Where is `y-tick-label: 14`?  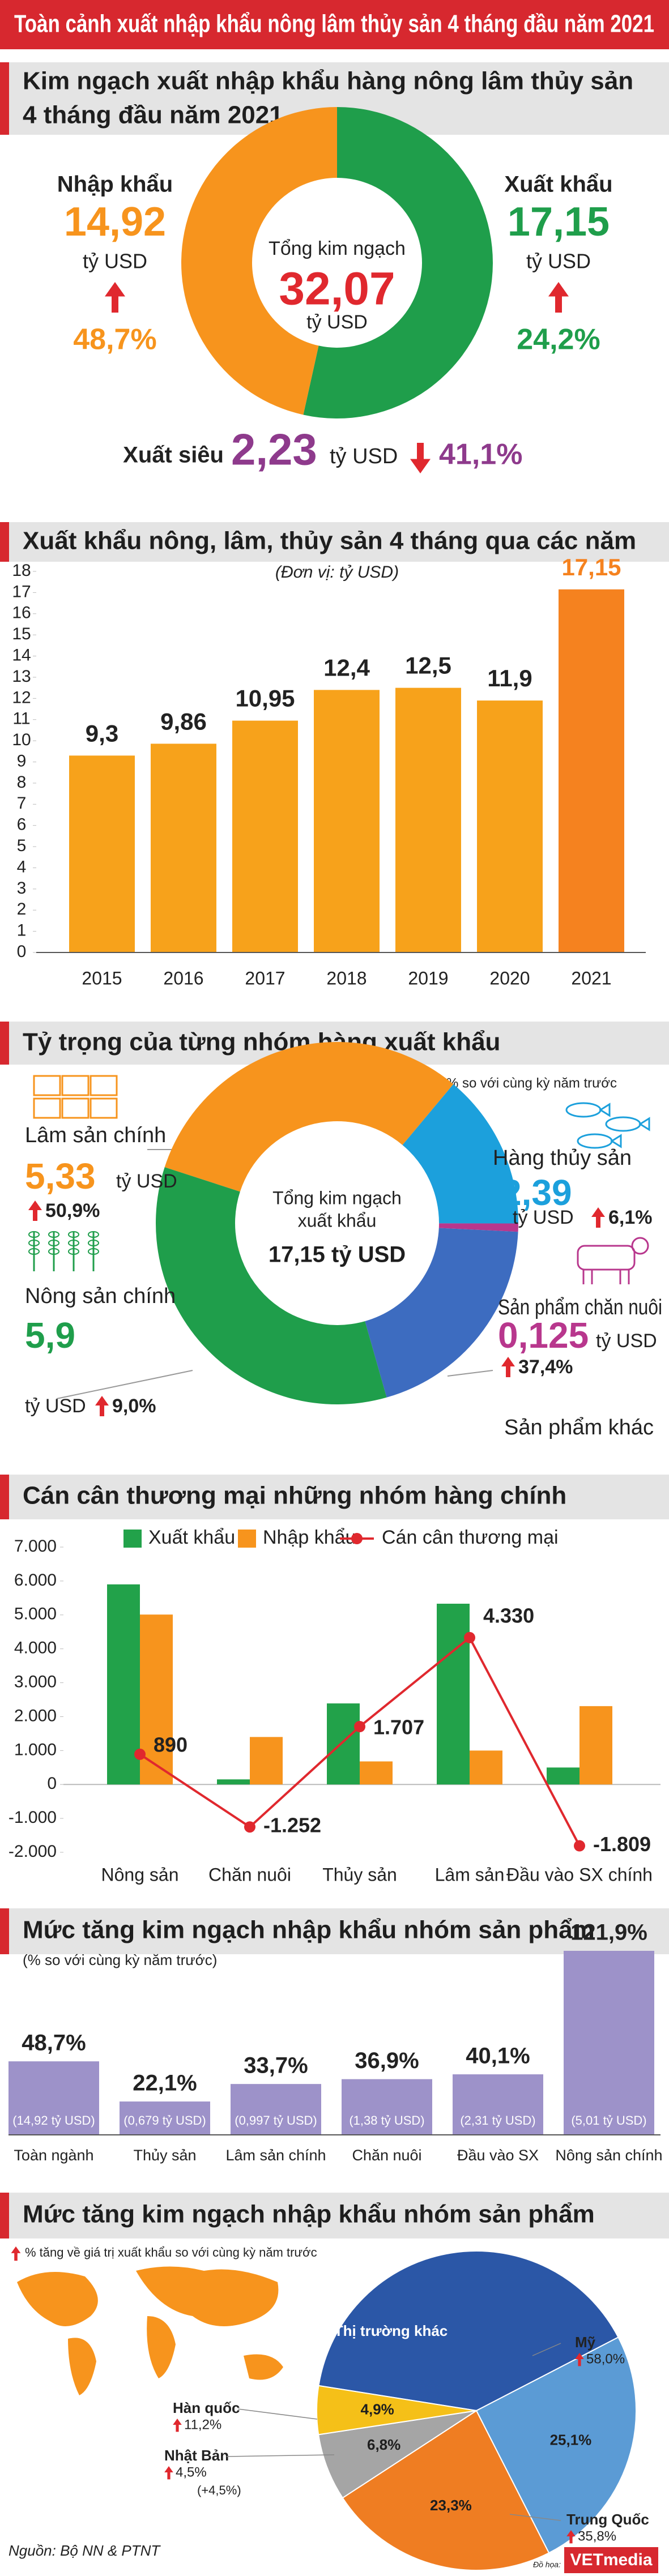
y-tick-label: 14 is located at coordinates (21, 655).